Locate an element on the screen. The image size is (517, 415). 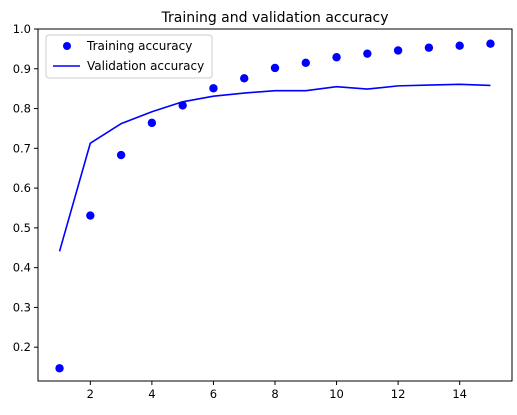
x-tick-label: 6 is located at coordinates (213, 394).